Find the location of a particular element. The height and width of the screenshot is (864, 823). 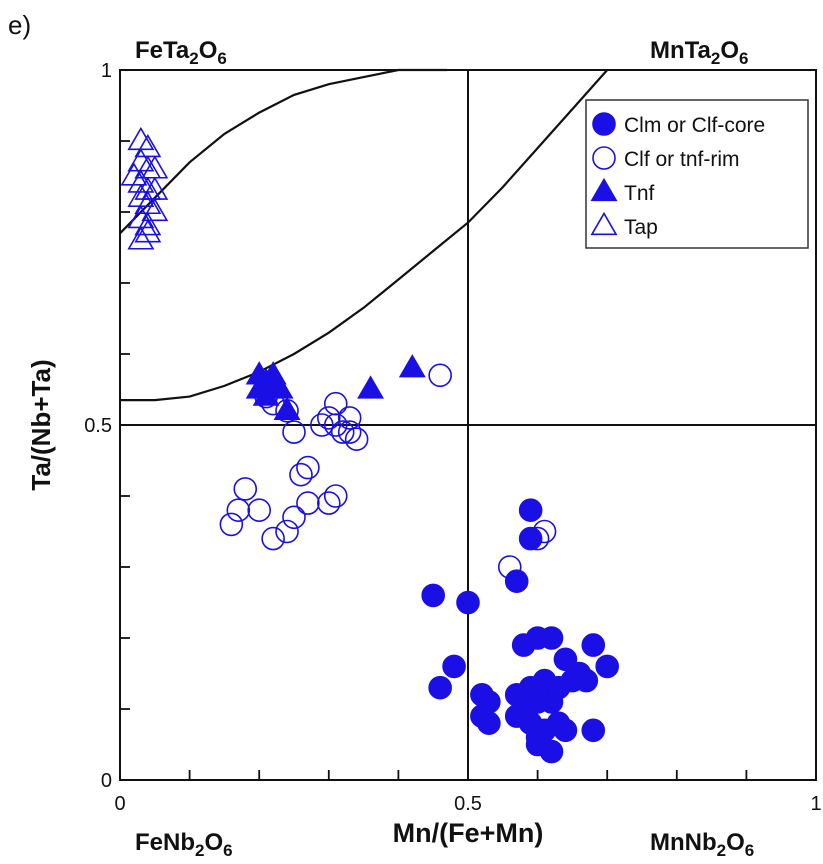

legend-label-open-triangle: Tap is located at coordinates (641, 227).